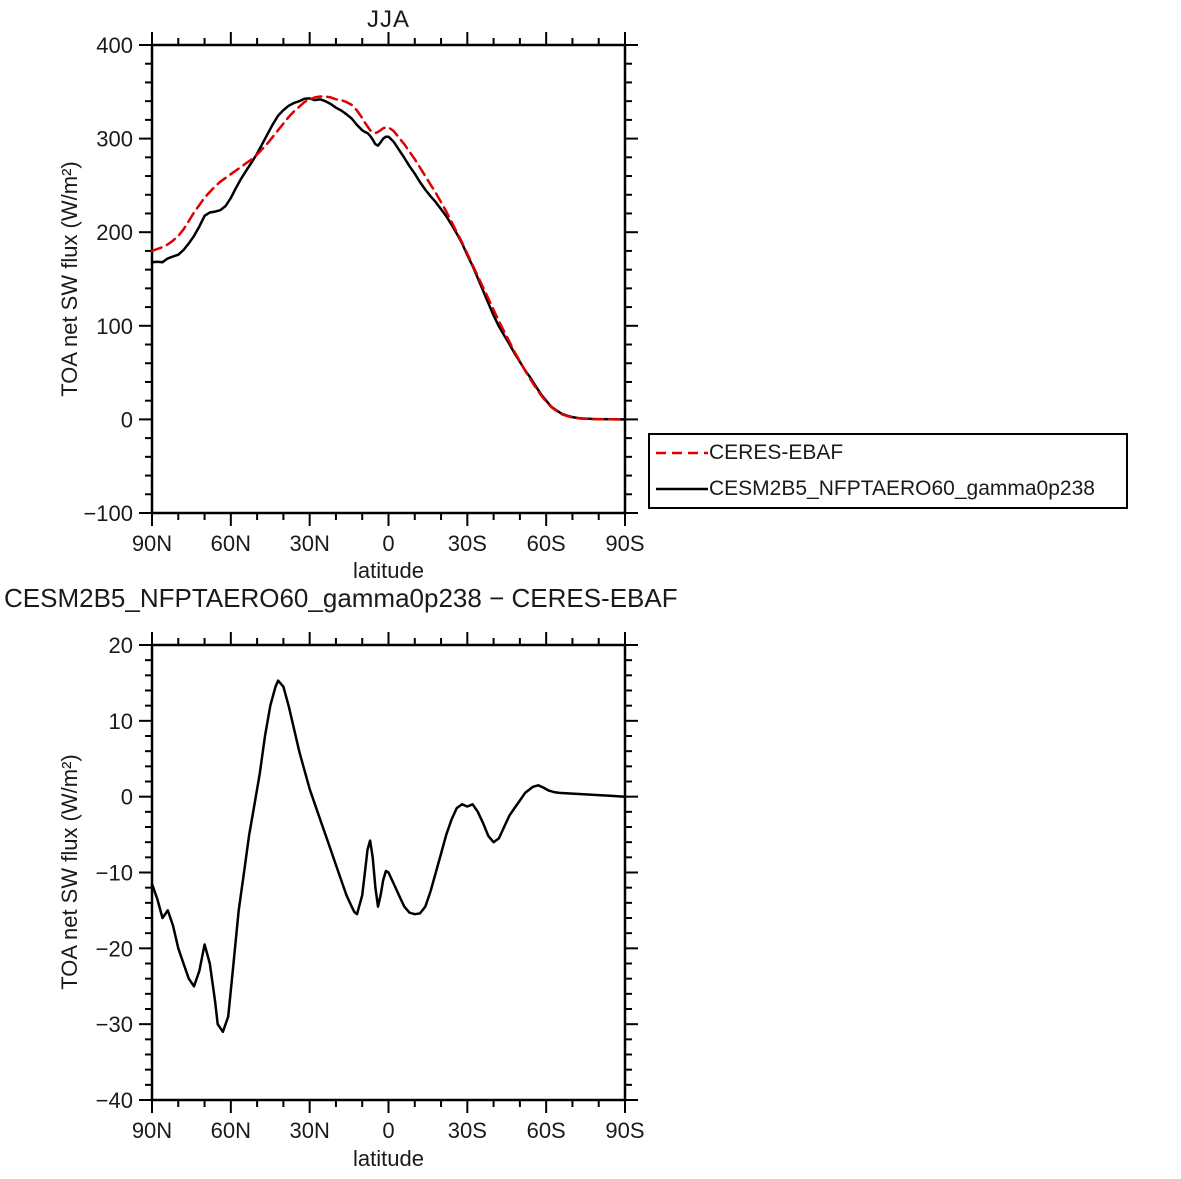 Image resolution: width=1181 pixels, height=1179 pixels. I want to click on legend-label-ceres-ebaf: CERES-EBAF, so click(776, 452).